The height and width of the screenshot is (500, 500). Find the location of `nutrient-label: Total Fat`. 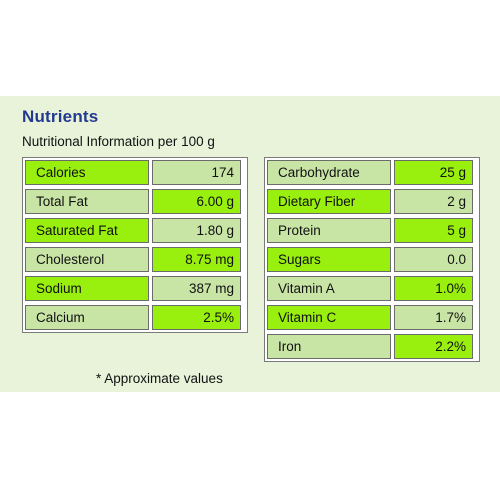

nutrient-label: Total Fat is located at coordinates (87, 201).